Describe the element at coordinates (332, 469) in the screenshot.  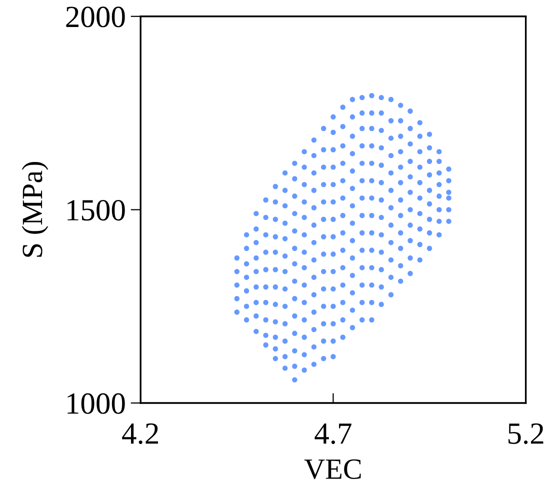
I see `x-axis-title: VEC` at that location.